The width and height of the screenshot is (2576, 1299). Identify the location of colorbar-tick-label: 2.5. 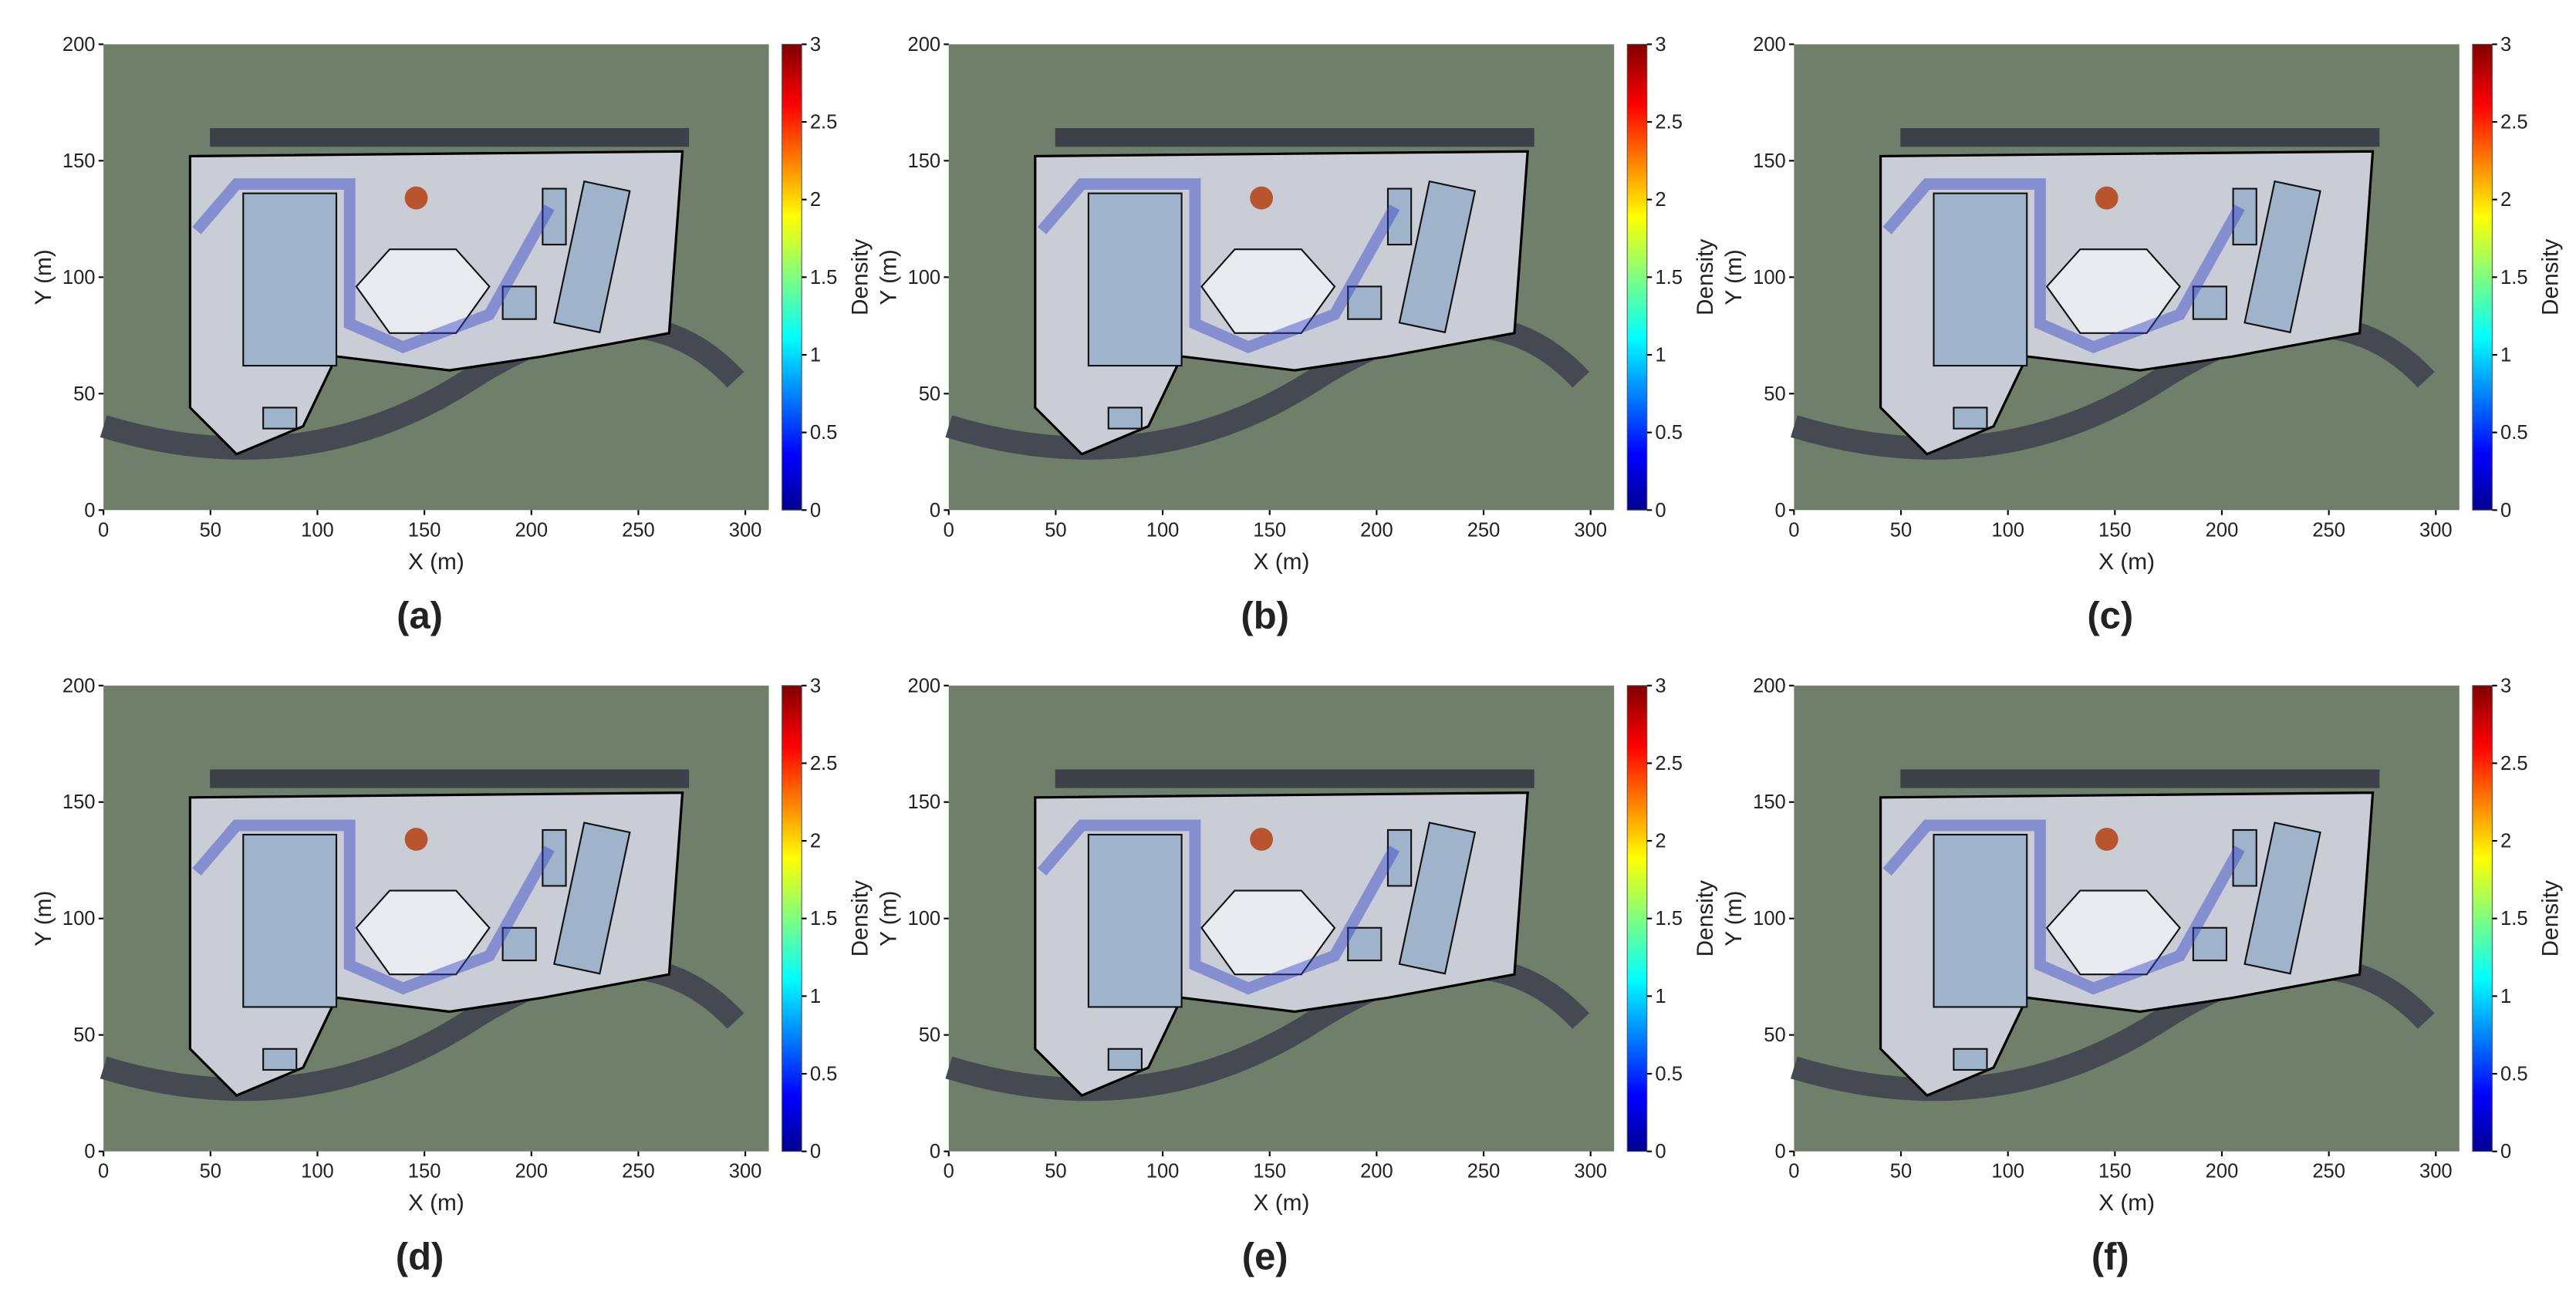
(2514, 122).